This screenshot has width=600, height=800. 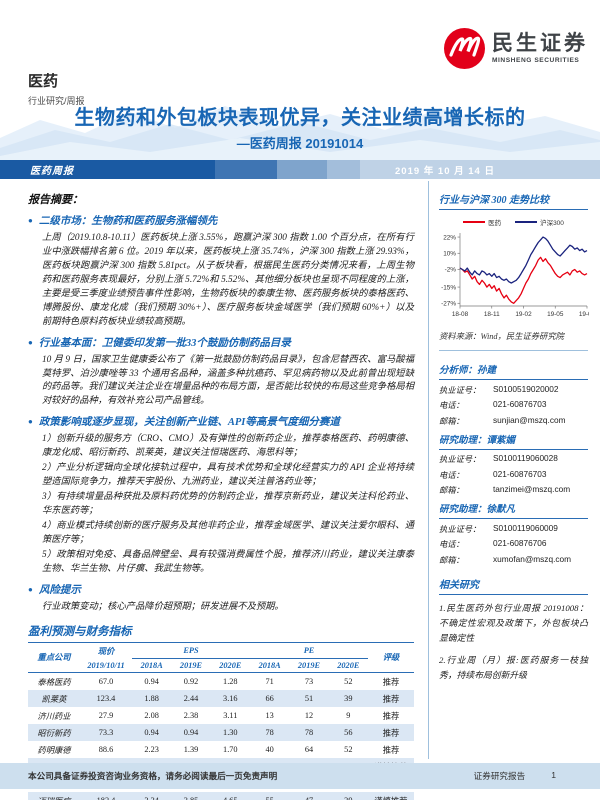 I want to click on x-tick-label: 19-08, so click(x=584, y=314).